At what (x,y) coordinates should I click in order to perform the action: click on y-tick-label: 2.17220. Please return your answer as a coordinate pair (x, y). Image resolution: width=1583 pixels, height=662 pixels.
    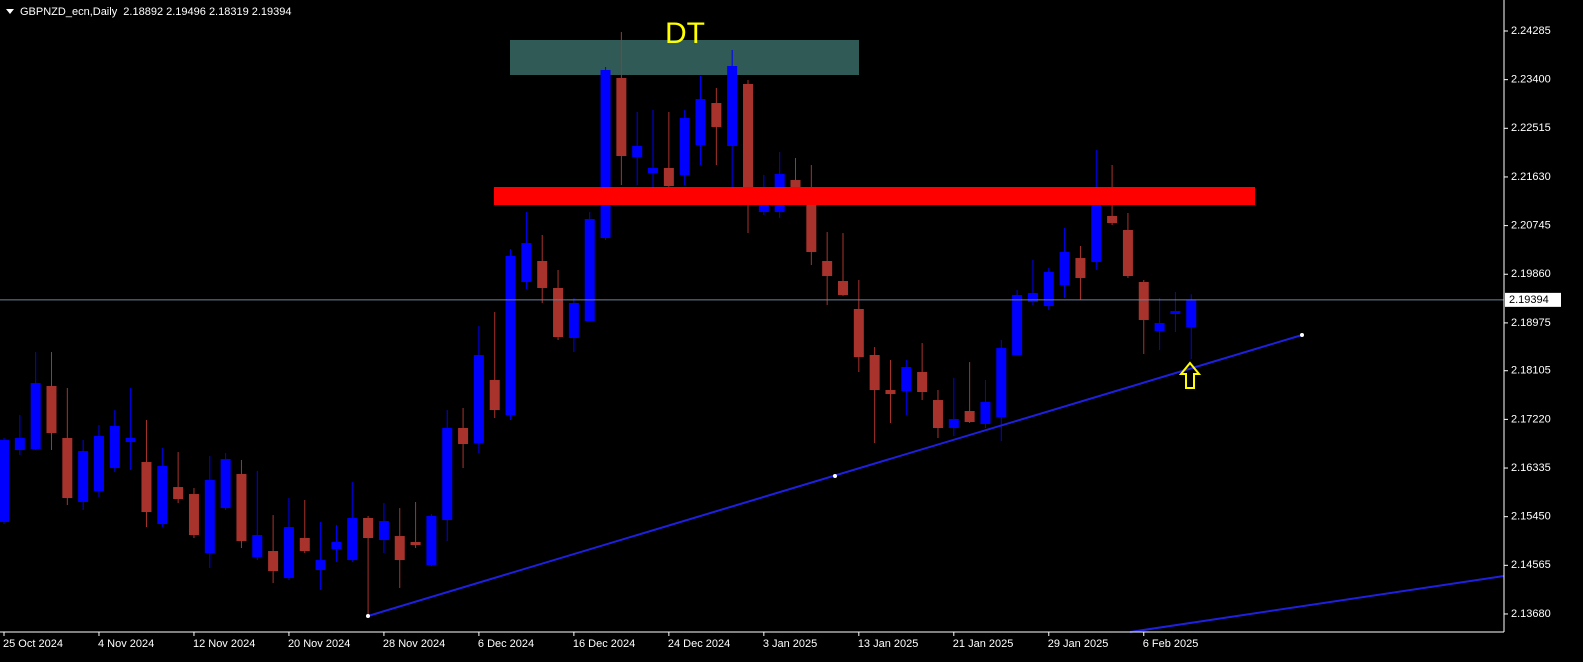
    Looking at the image, I should click on (1531, 419).